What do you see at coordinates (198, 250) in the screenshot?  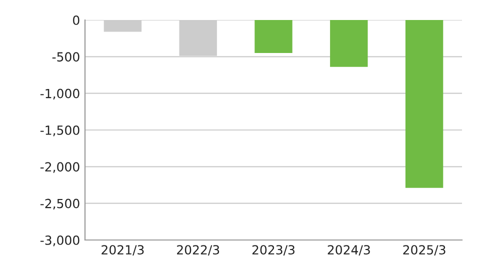 I see `x-tick-label: 2022/3` at bounding box center [198, 250].